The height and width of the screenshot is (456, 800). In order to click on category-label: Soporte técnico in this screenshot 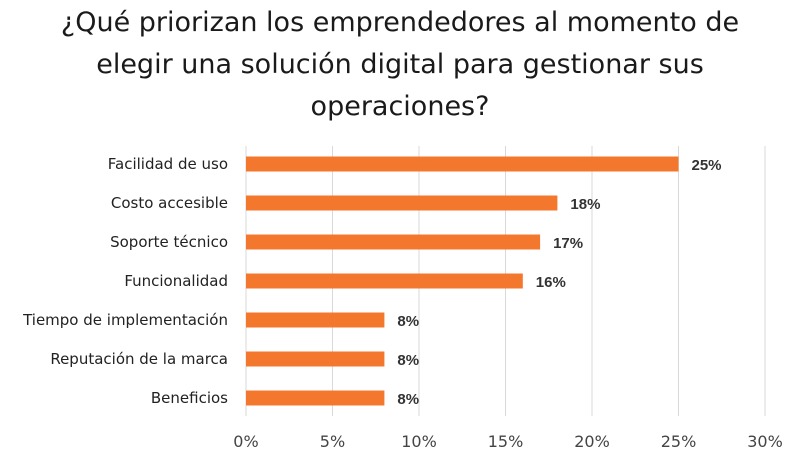, I will do `click(169, 242)`.